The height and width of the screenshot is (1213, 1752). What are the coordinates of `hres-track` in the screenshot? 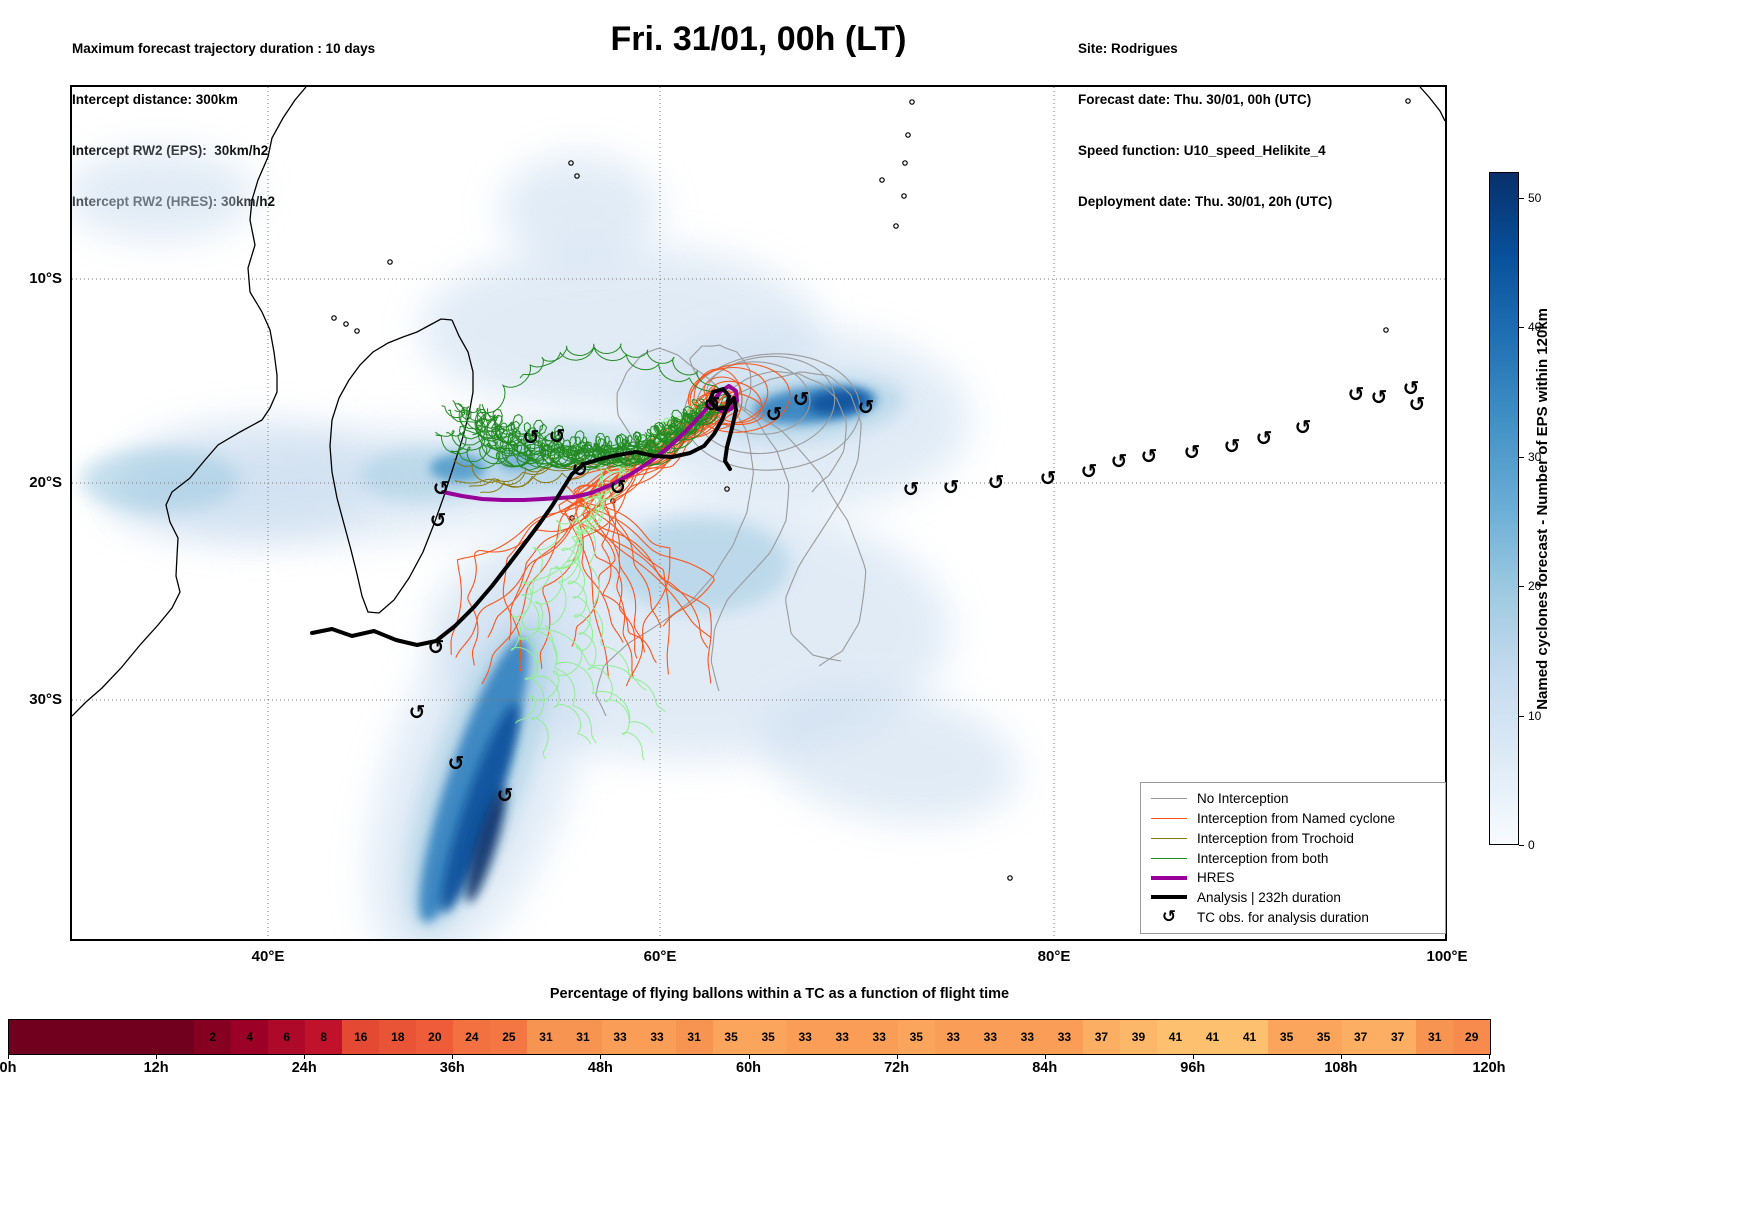 It's located at (590, 443).